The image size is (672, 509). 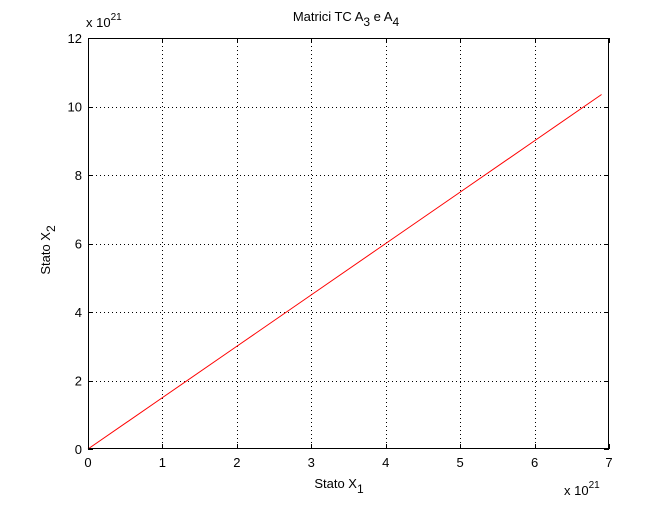 I want to click on x-axis-label: Stato X1, so click(x=339, y=486).